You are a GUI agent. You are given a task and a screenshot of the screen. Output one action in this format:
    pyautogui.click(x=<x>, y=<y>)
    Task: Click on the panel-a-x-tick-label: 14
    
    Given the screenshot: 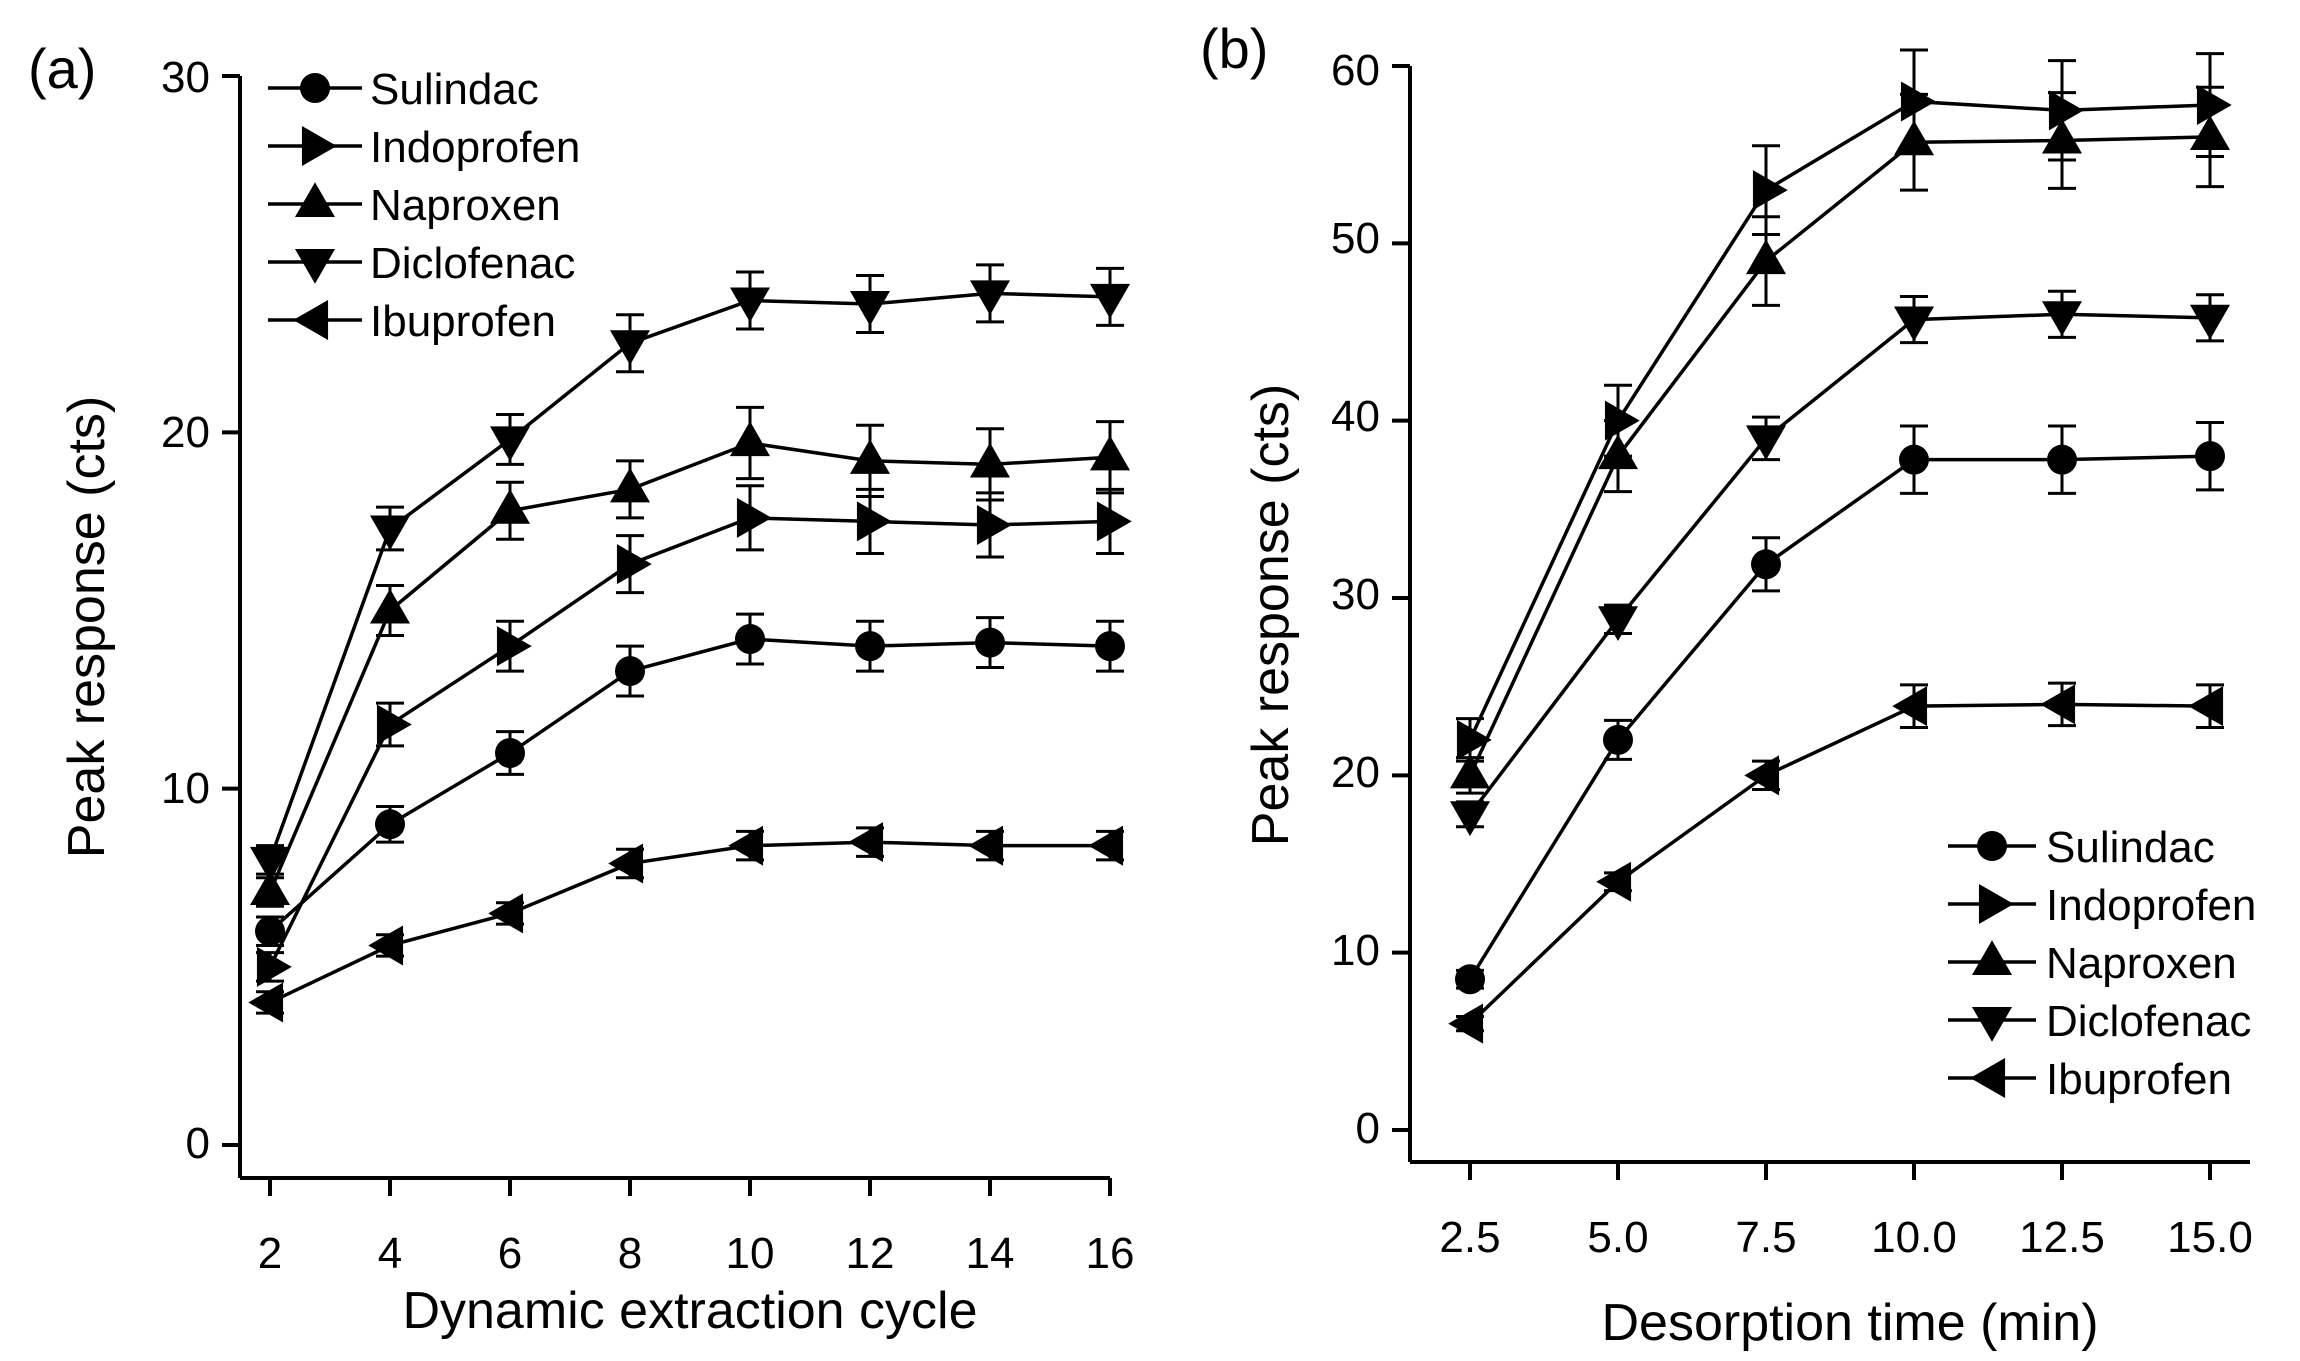 What is the action you would take?
    pyautogui.click(x=990, y=1253)
    